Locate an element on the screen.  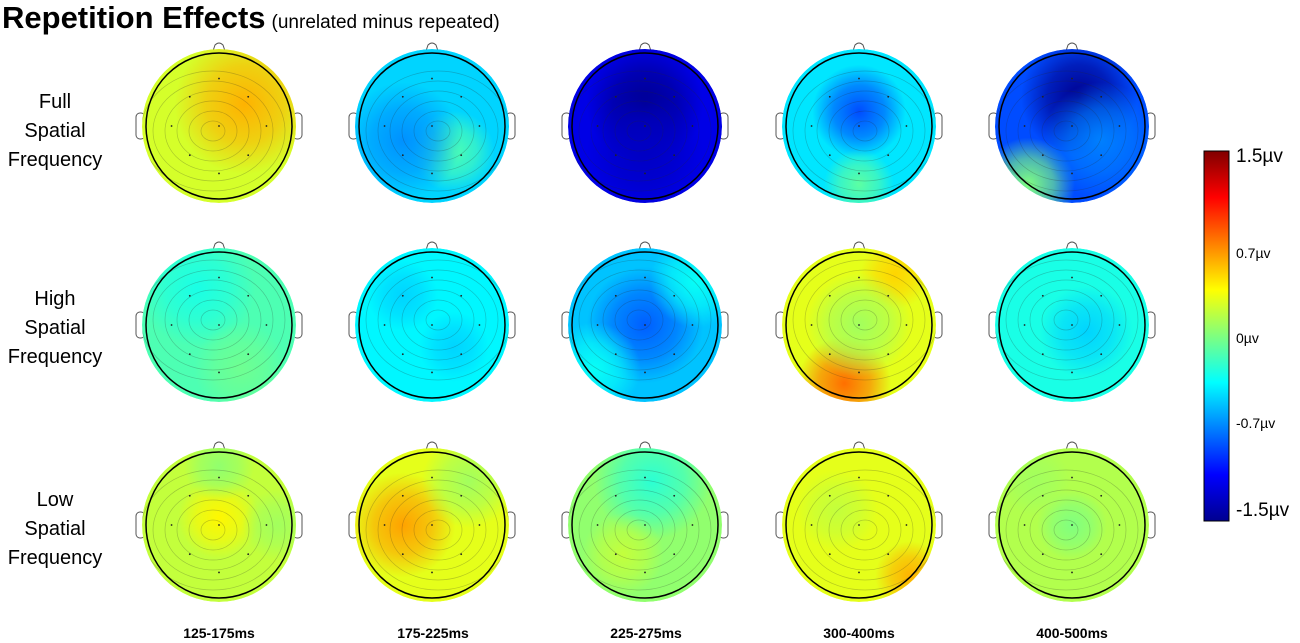
colorbar-label-0: 0µv is located at coordinates (1247, 338).